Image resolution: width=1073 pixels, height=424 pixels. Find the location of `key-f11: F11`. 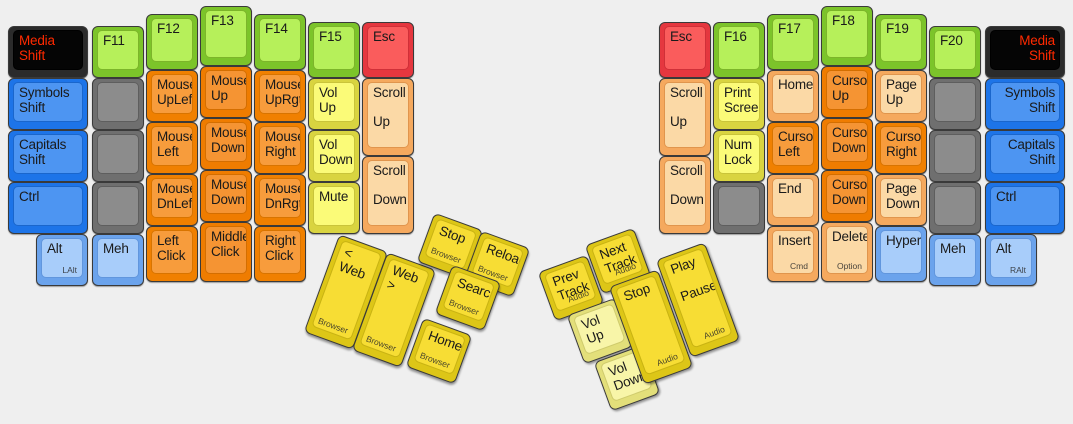

key-f11: F11 is located at coordinates (118, 52).